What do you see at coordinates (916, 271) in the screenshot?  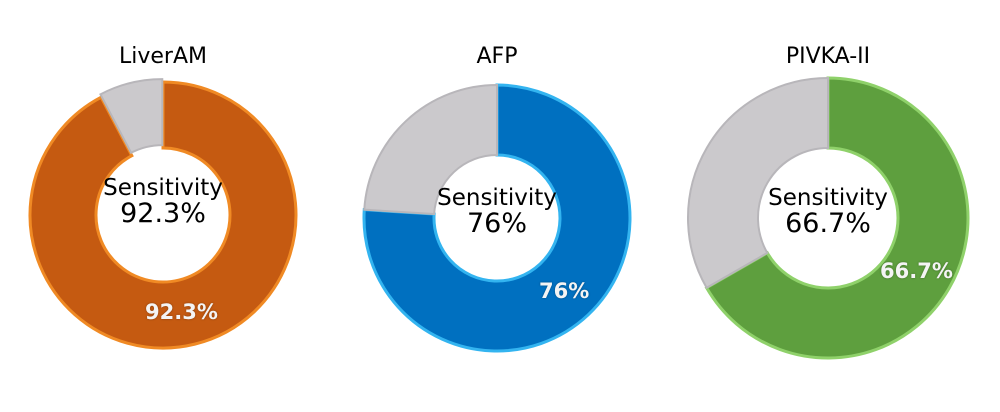 I see `data-label-pivka: 66.7%` at bounding box center [916, 271].